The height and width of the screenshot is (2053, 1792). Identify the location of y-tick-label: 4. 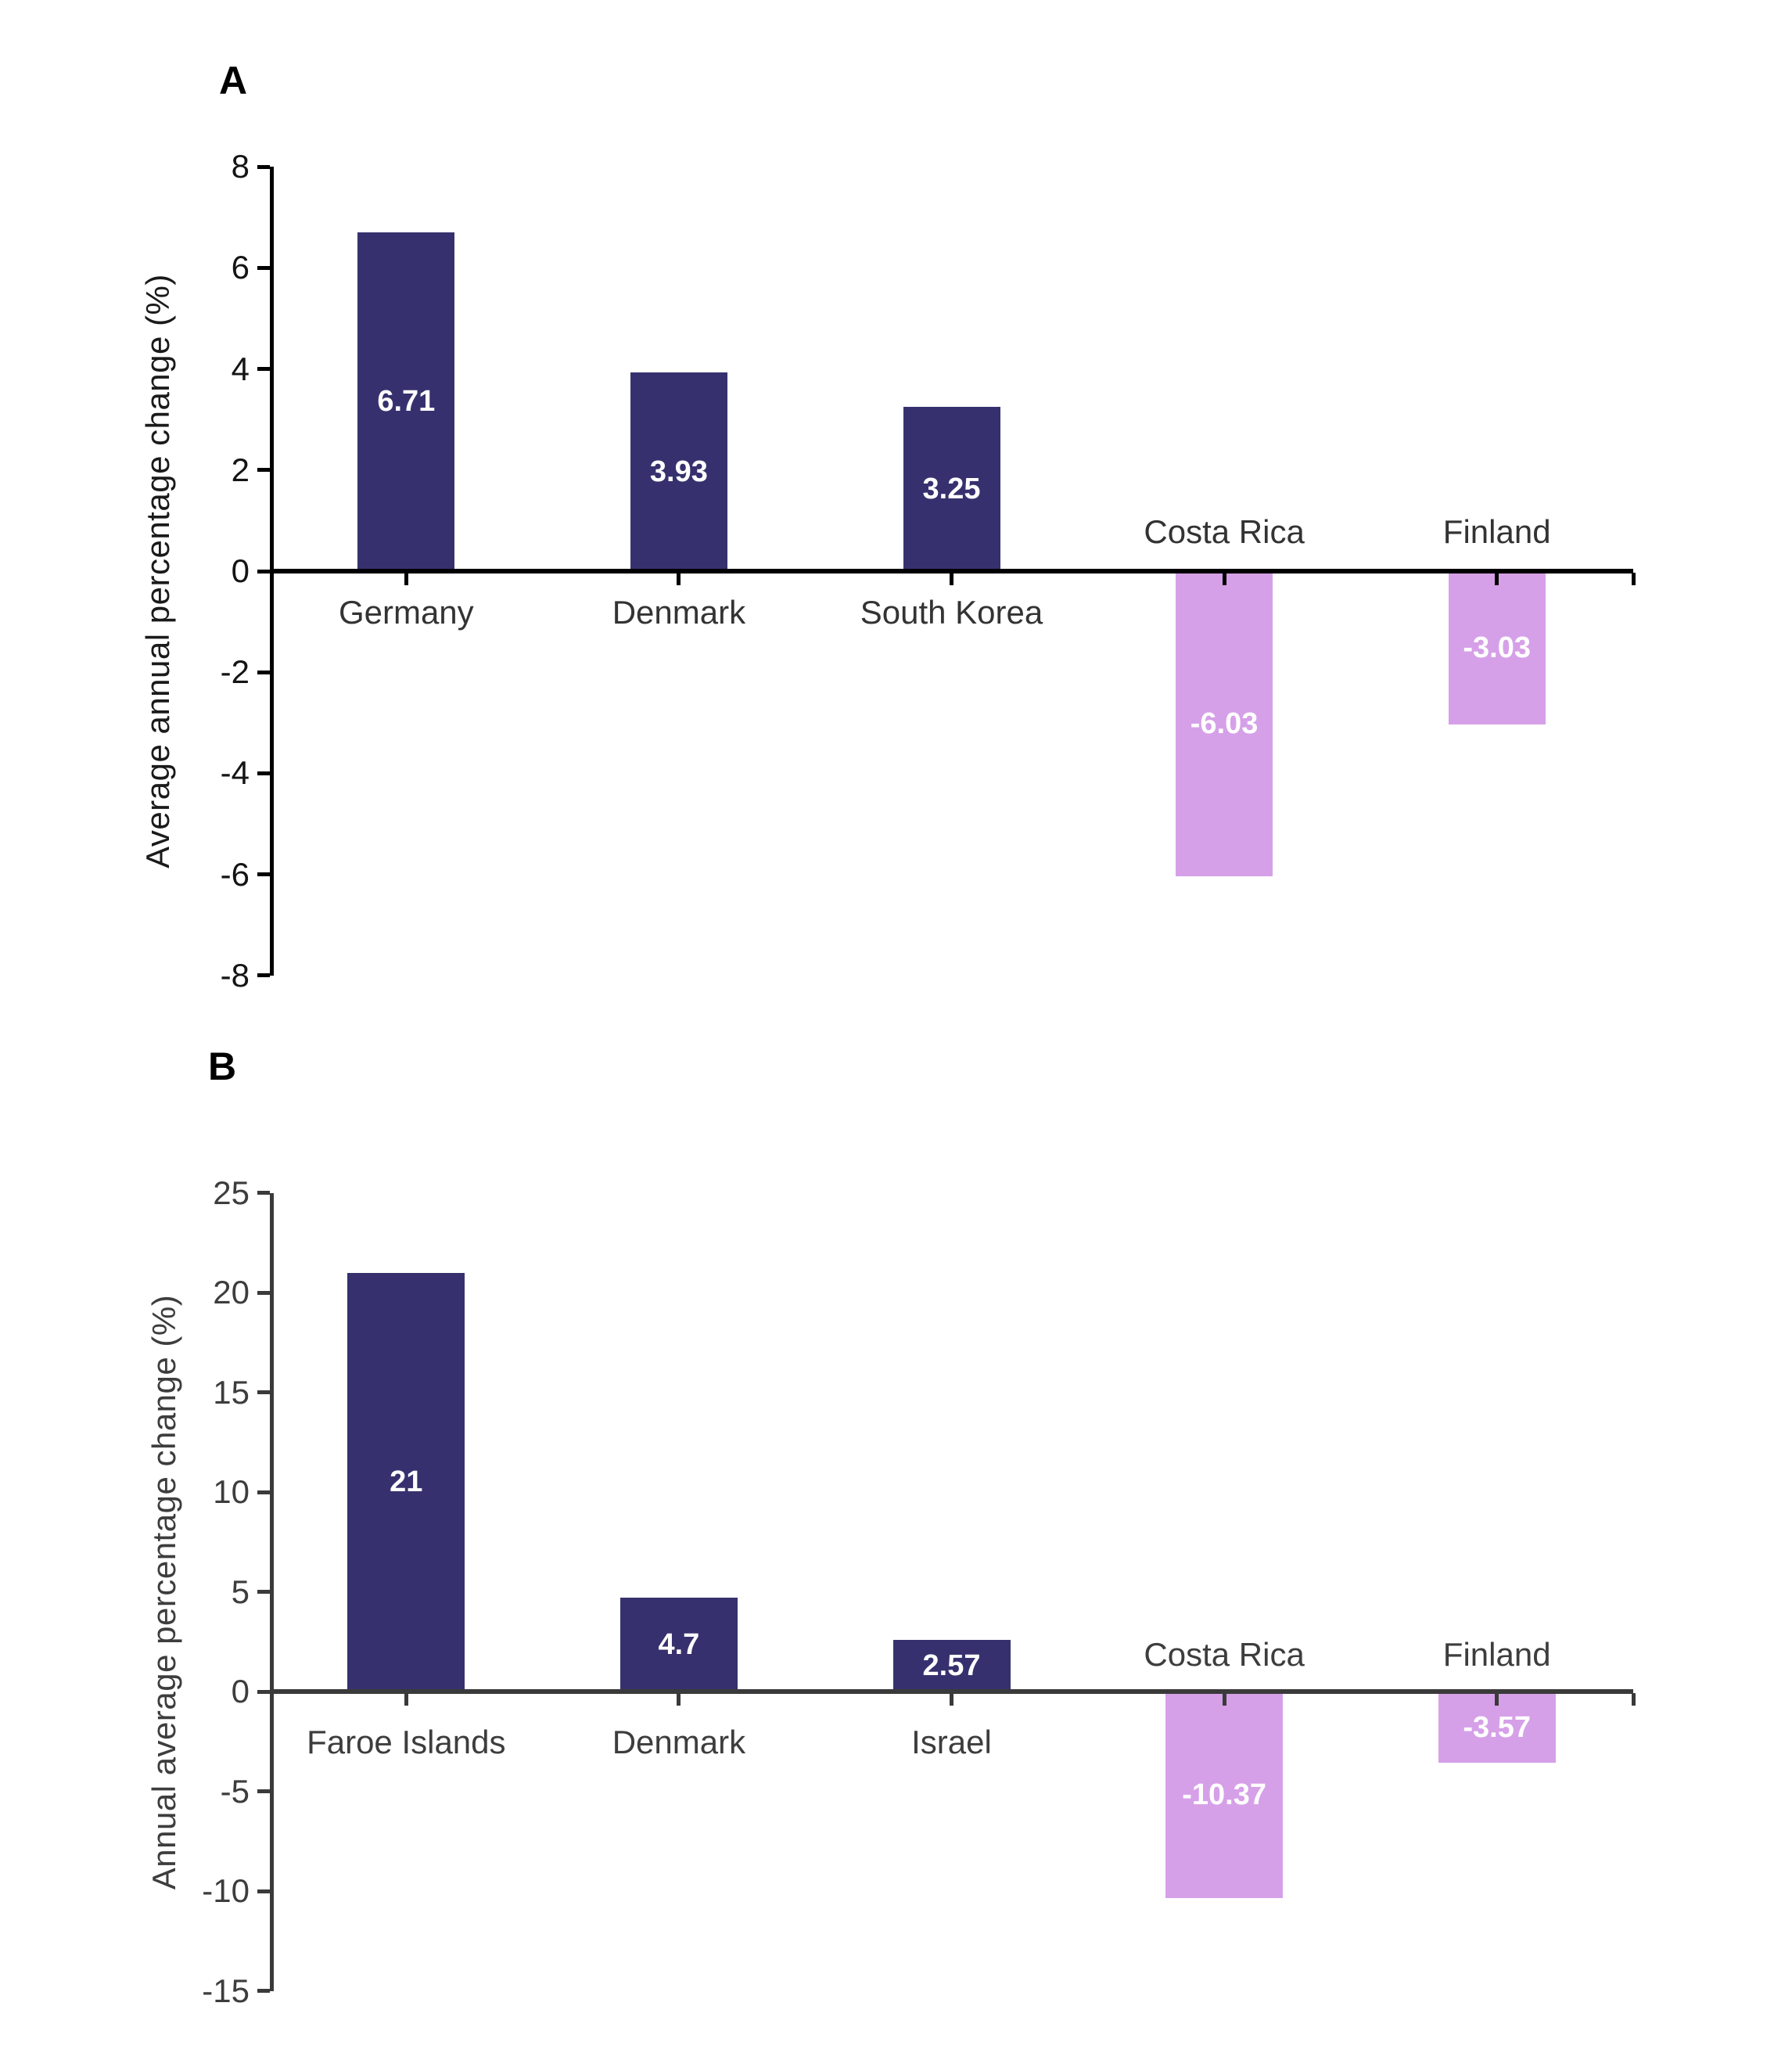
(241, 368).